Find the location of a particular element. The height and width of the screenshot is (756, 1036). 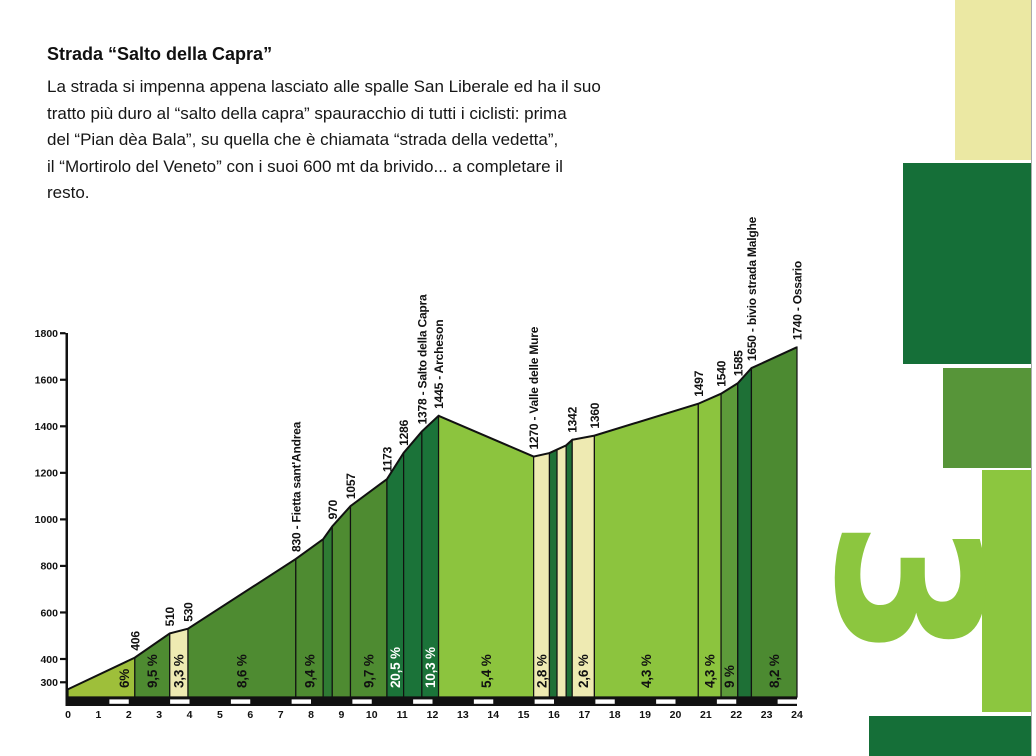

y-tick-label: 800 is located at coordinates (49, 567).